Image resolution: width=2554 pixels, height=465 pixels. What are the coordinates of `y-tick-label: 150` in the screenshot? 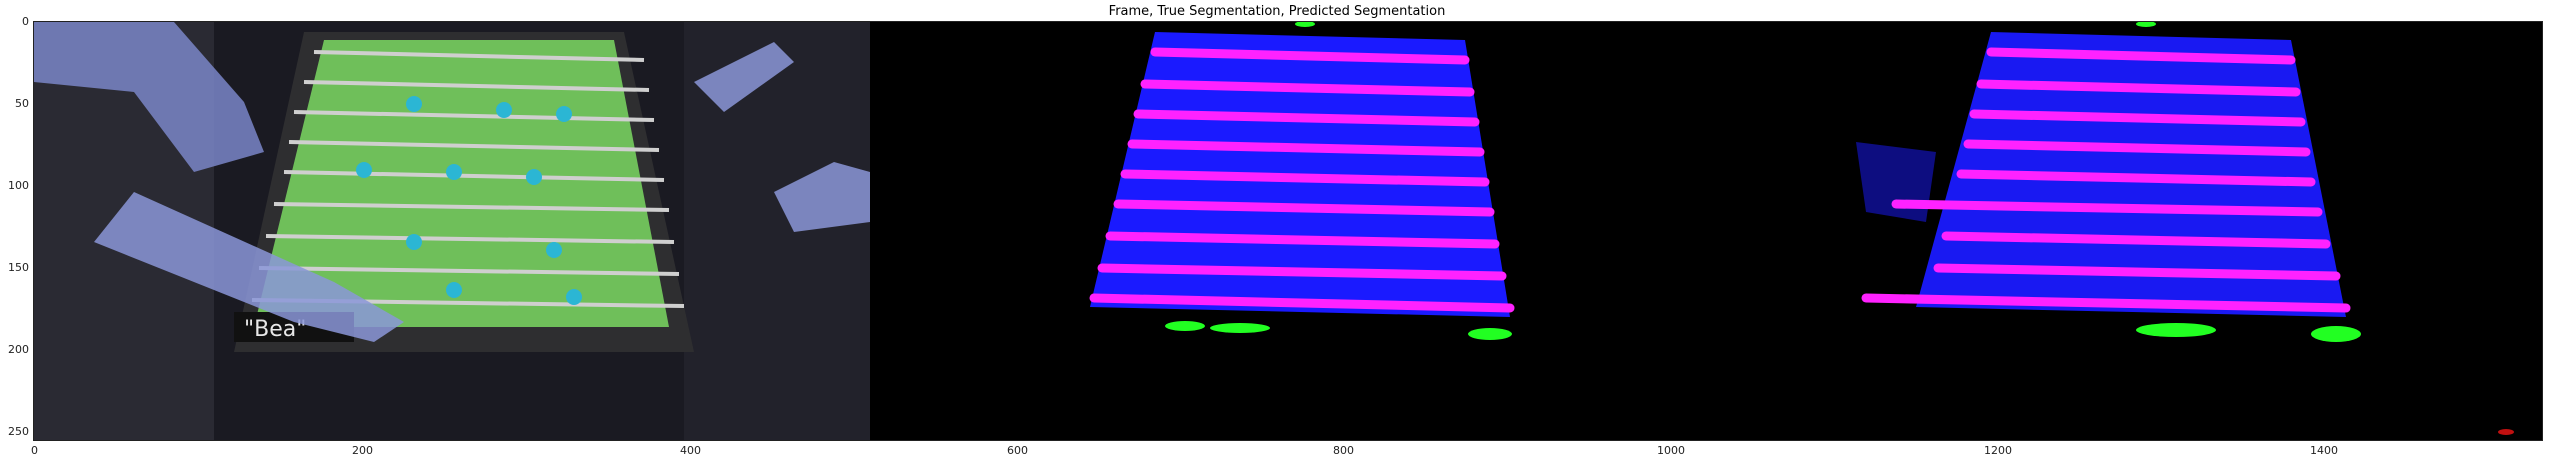 It's located at (18, 267).